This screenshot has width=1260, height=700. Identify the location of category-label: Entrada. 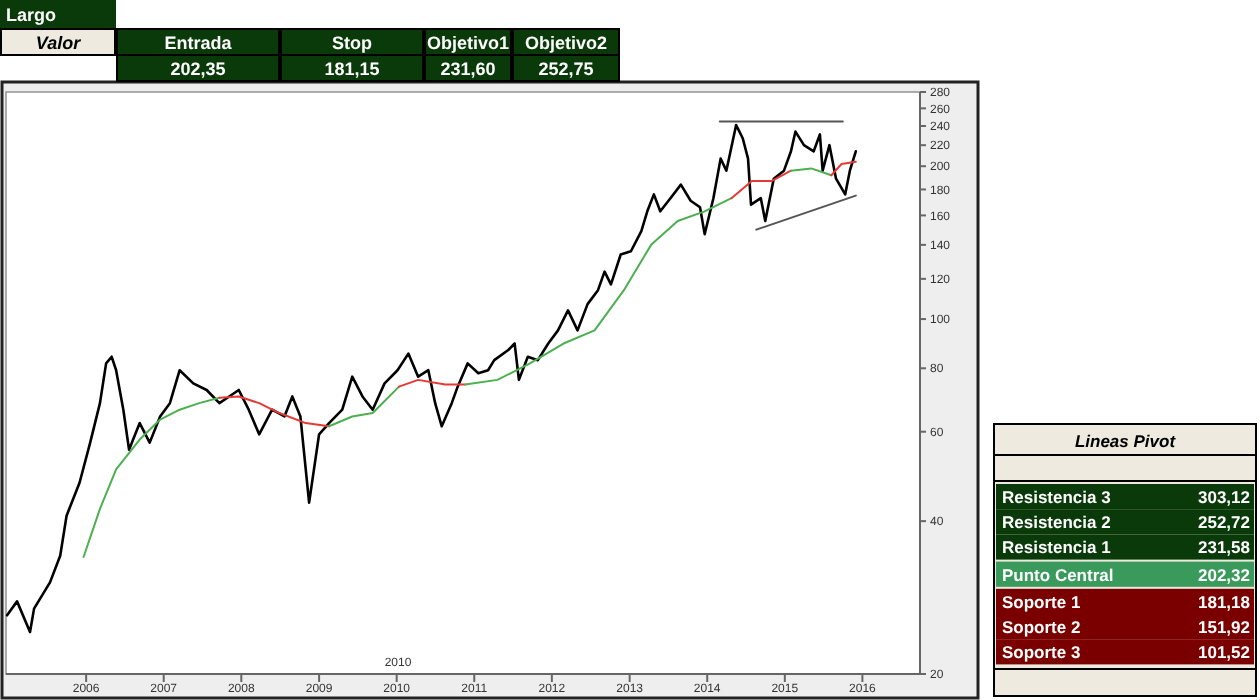
(199, 43).